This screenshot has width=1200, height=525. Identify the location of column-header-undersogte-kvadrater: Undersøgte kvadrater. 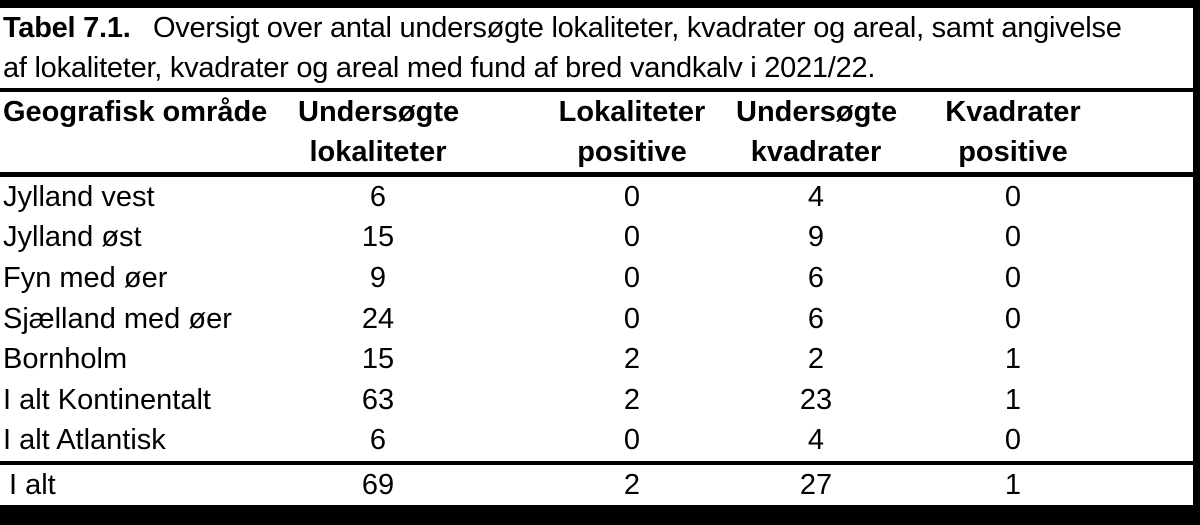
(817, 132).